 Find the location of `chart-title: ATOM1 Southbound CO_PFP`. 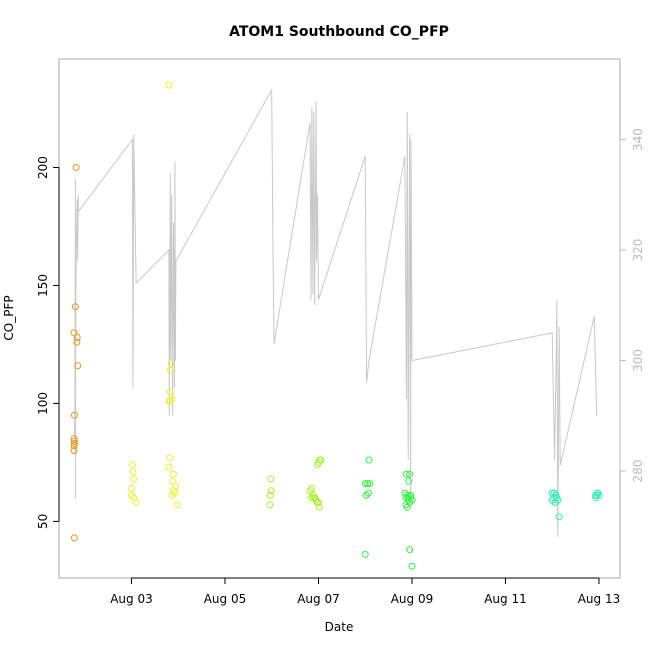

chart-title: ATOM1 Southbound CO_PFP is located at coordinates (339, 32).